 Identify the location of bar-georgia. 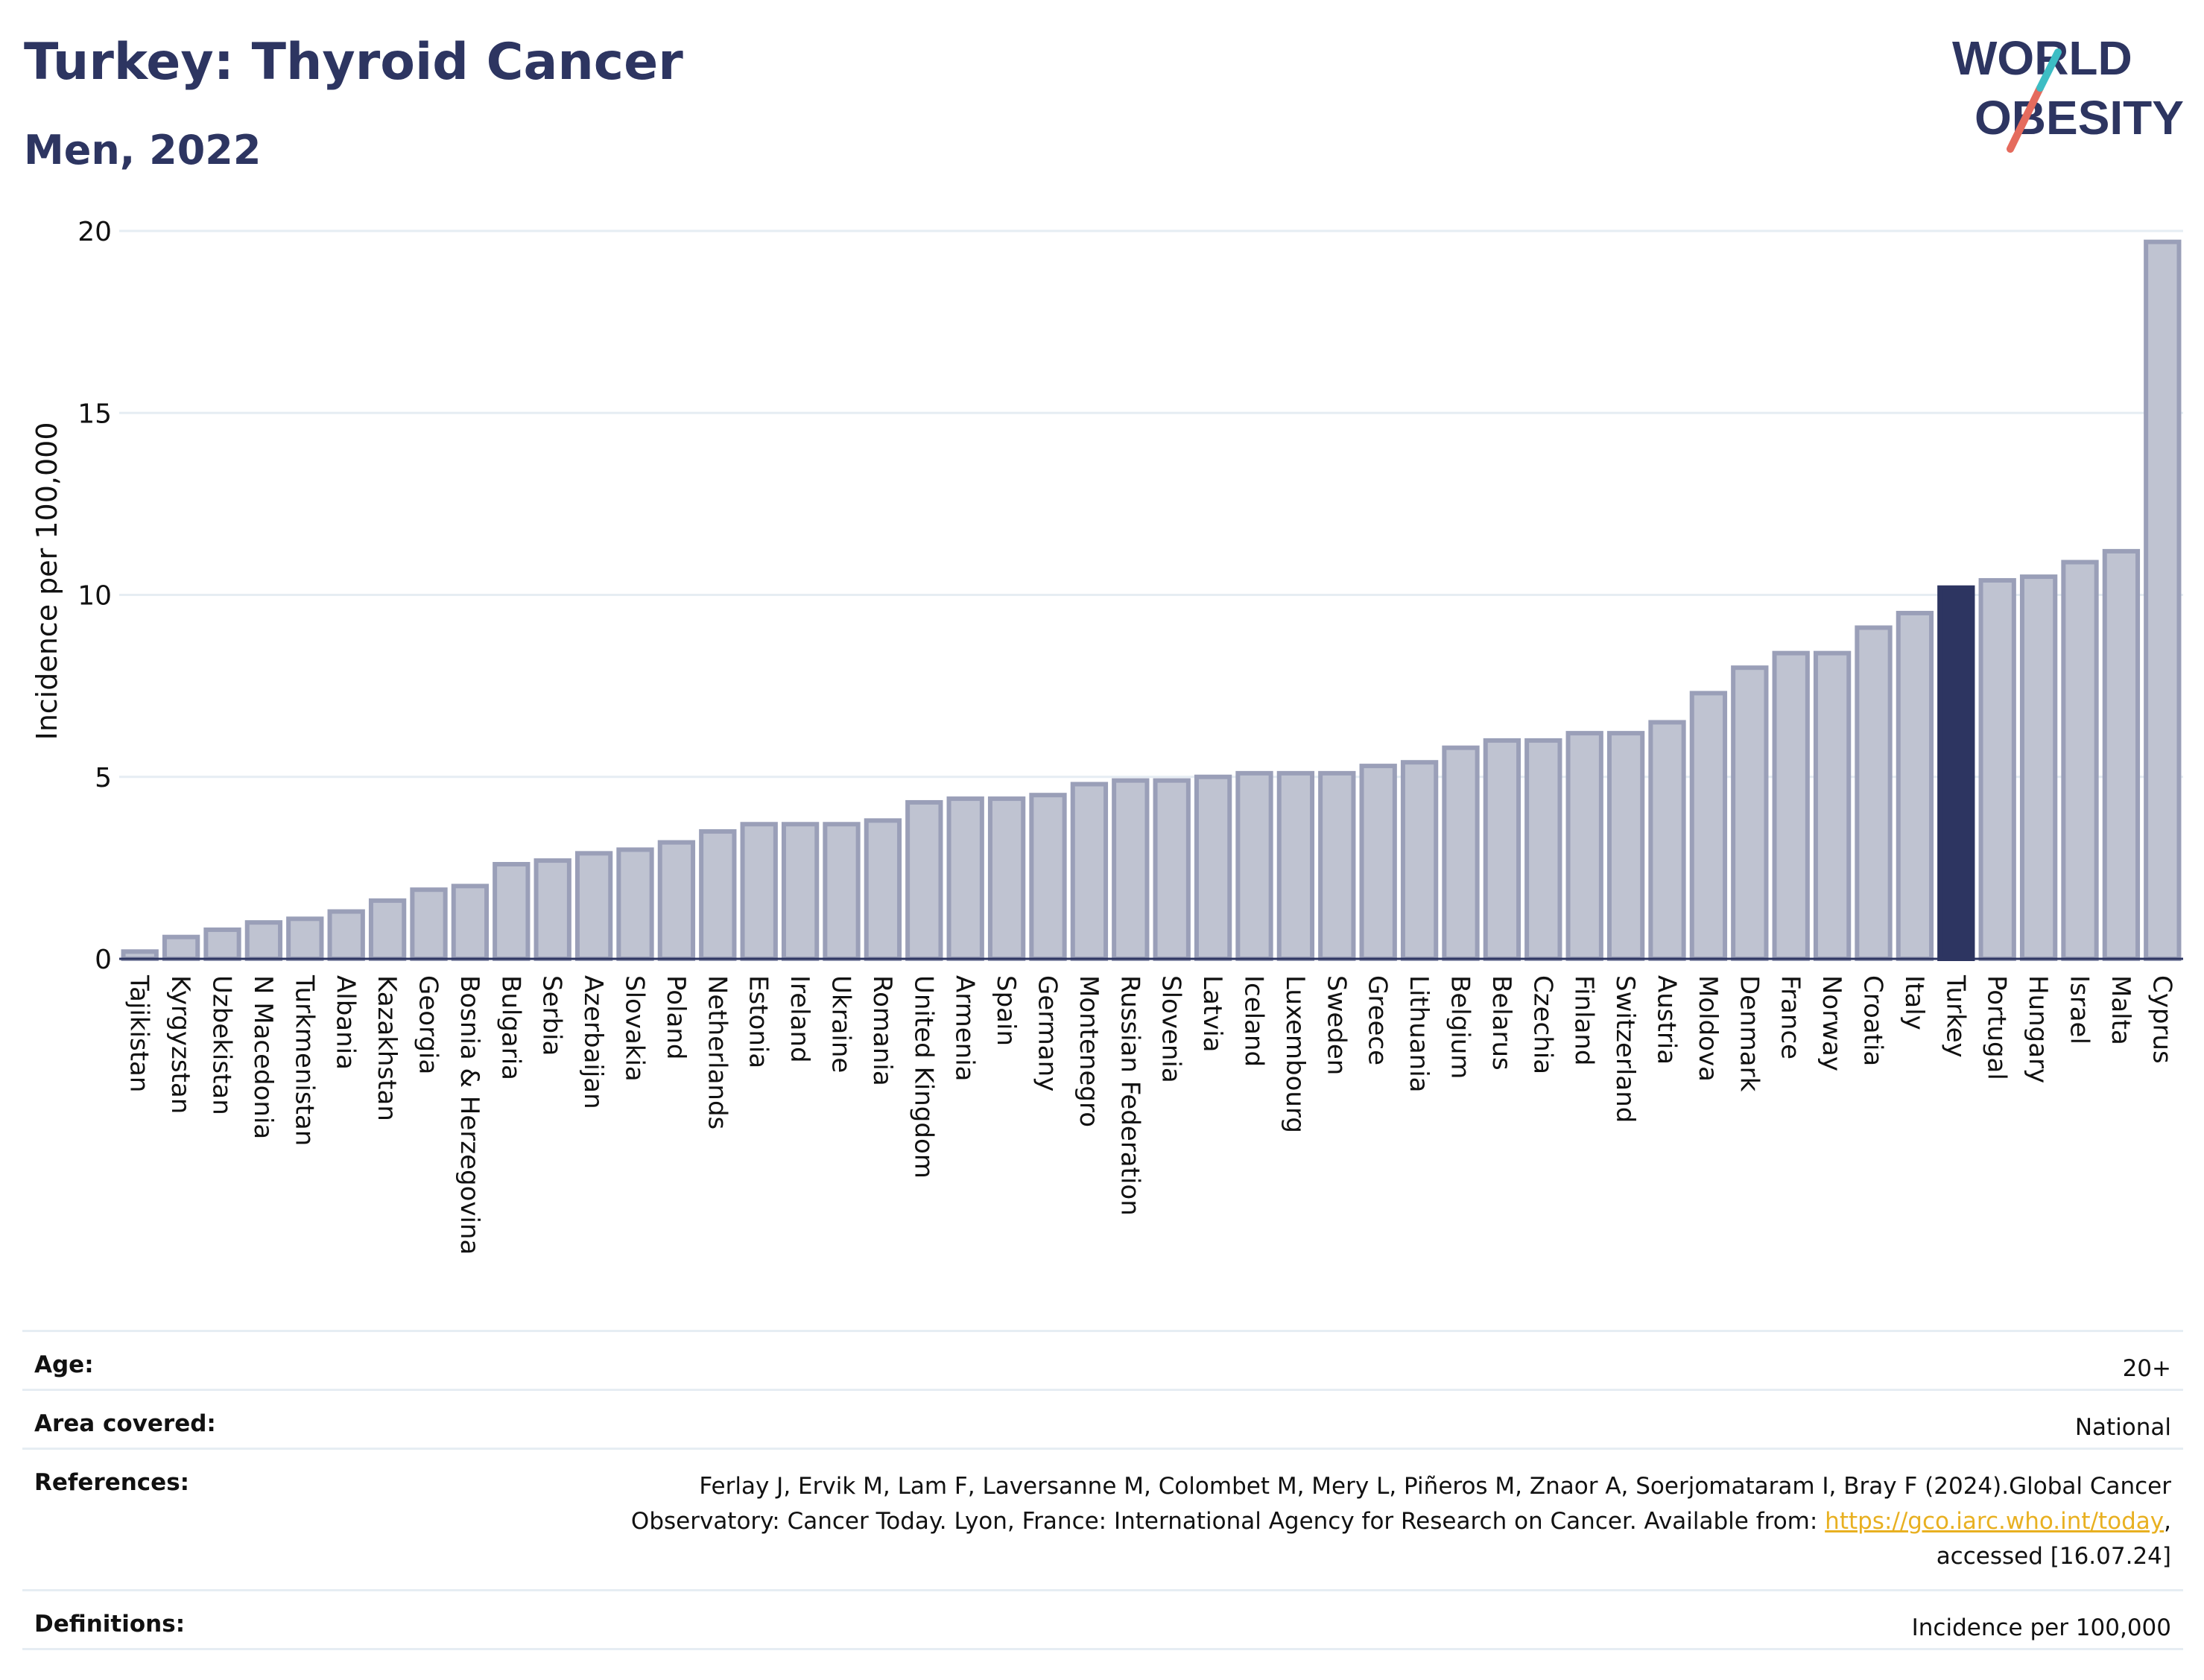
(429, 924).